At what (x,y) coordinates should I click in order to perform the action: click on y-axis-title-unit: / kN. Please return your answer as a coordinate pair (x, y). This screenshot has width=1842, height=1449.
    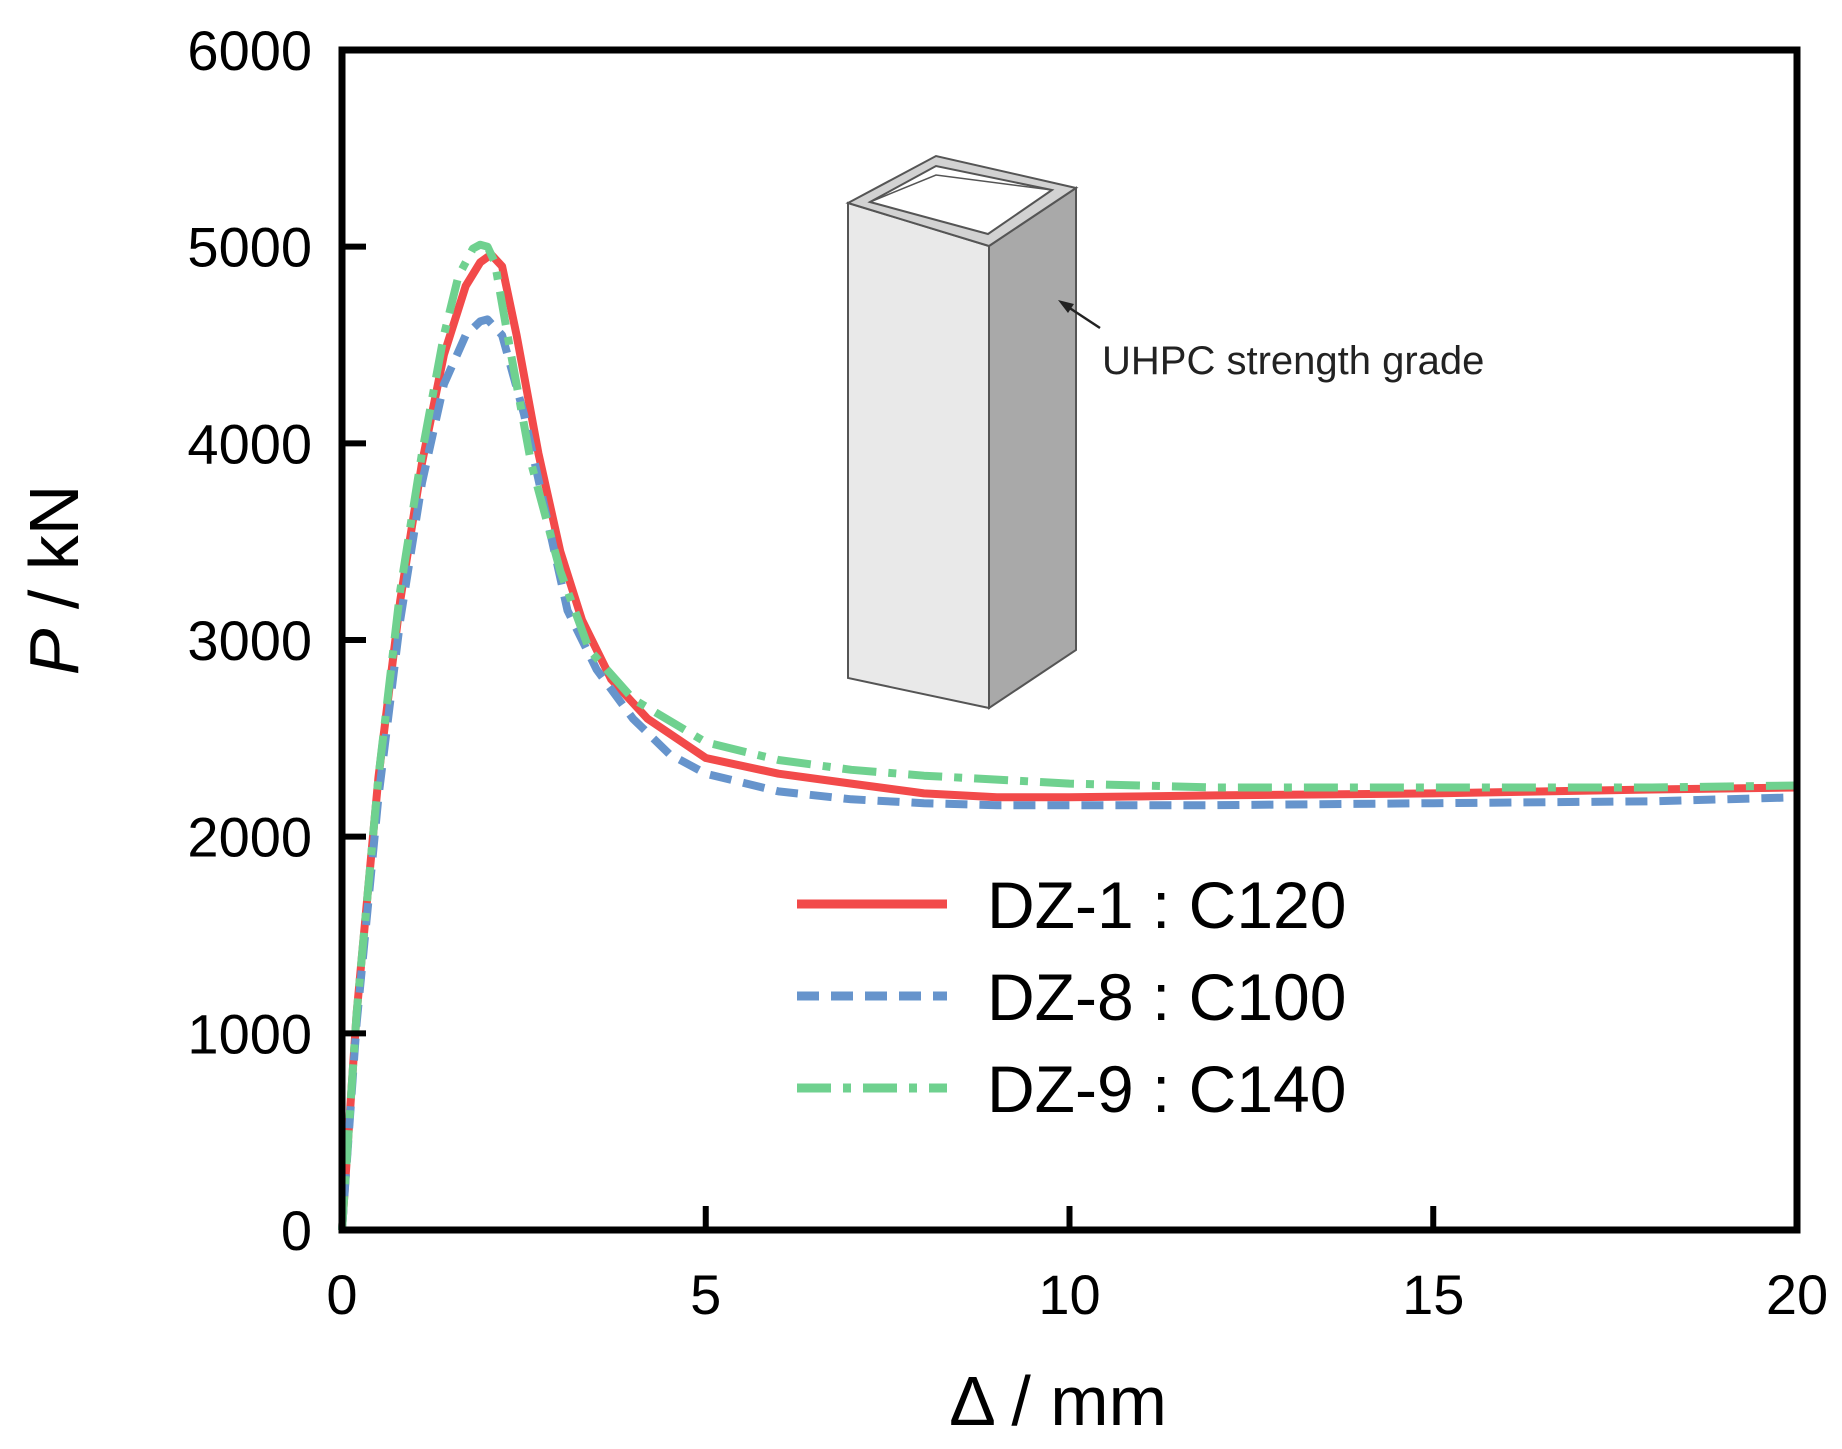
    Looking at the image, I should click on (54, 557).